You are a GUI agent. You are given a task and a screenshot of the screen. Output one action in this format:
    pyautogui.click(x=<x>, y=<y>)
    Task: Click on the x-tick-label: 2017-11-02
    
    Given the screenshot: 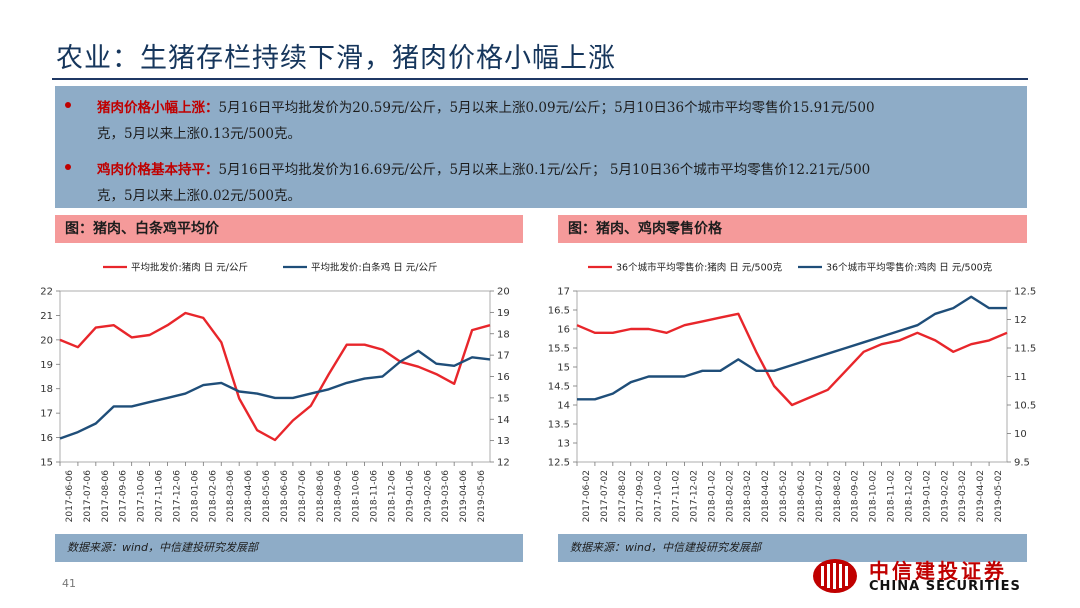 What is the action you would take?
    pyautogui.click(x=677, y=496)
    